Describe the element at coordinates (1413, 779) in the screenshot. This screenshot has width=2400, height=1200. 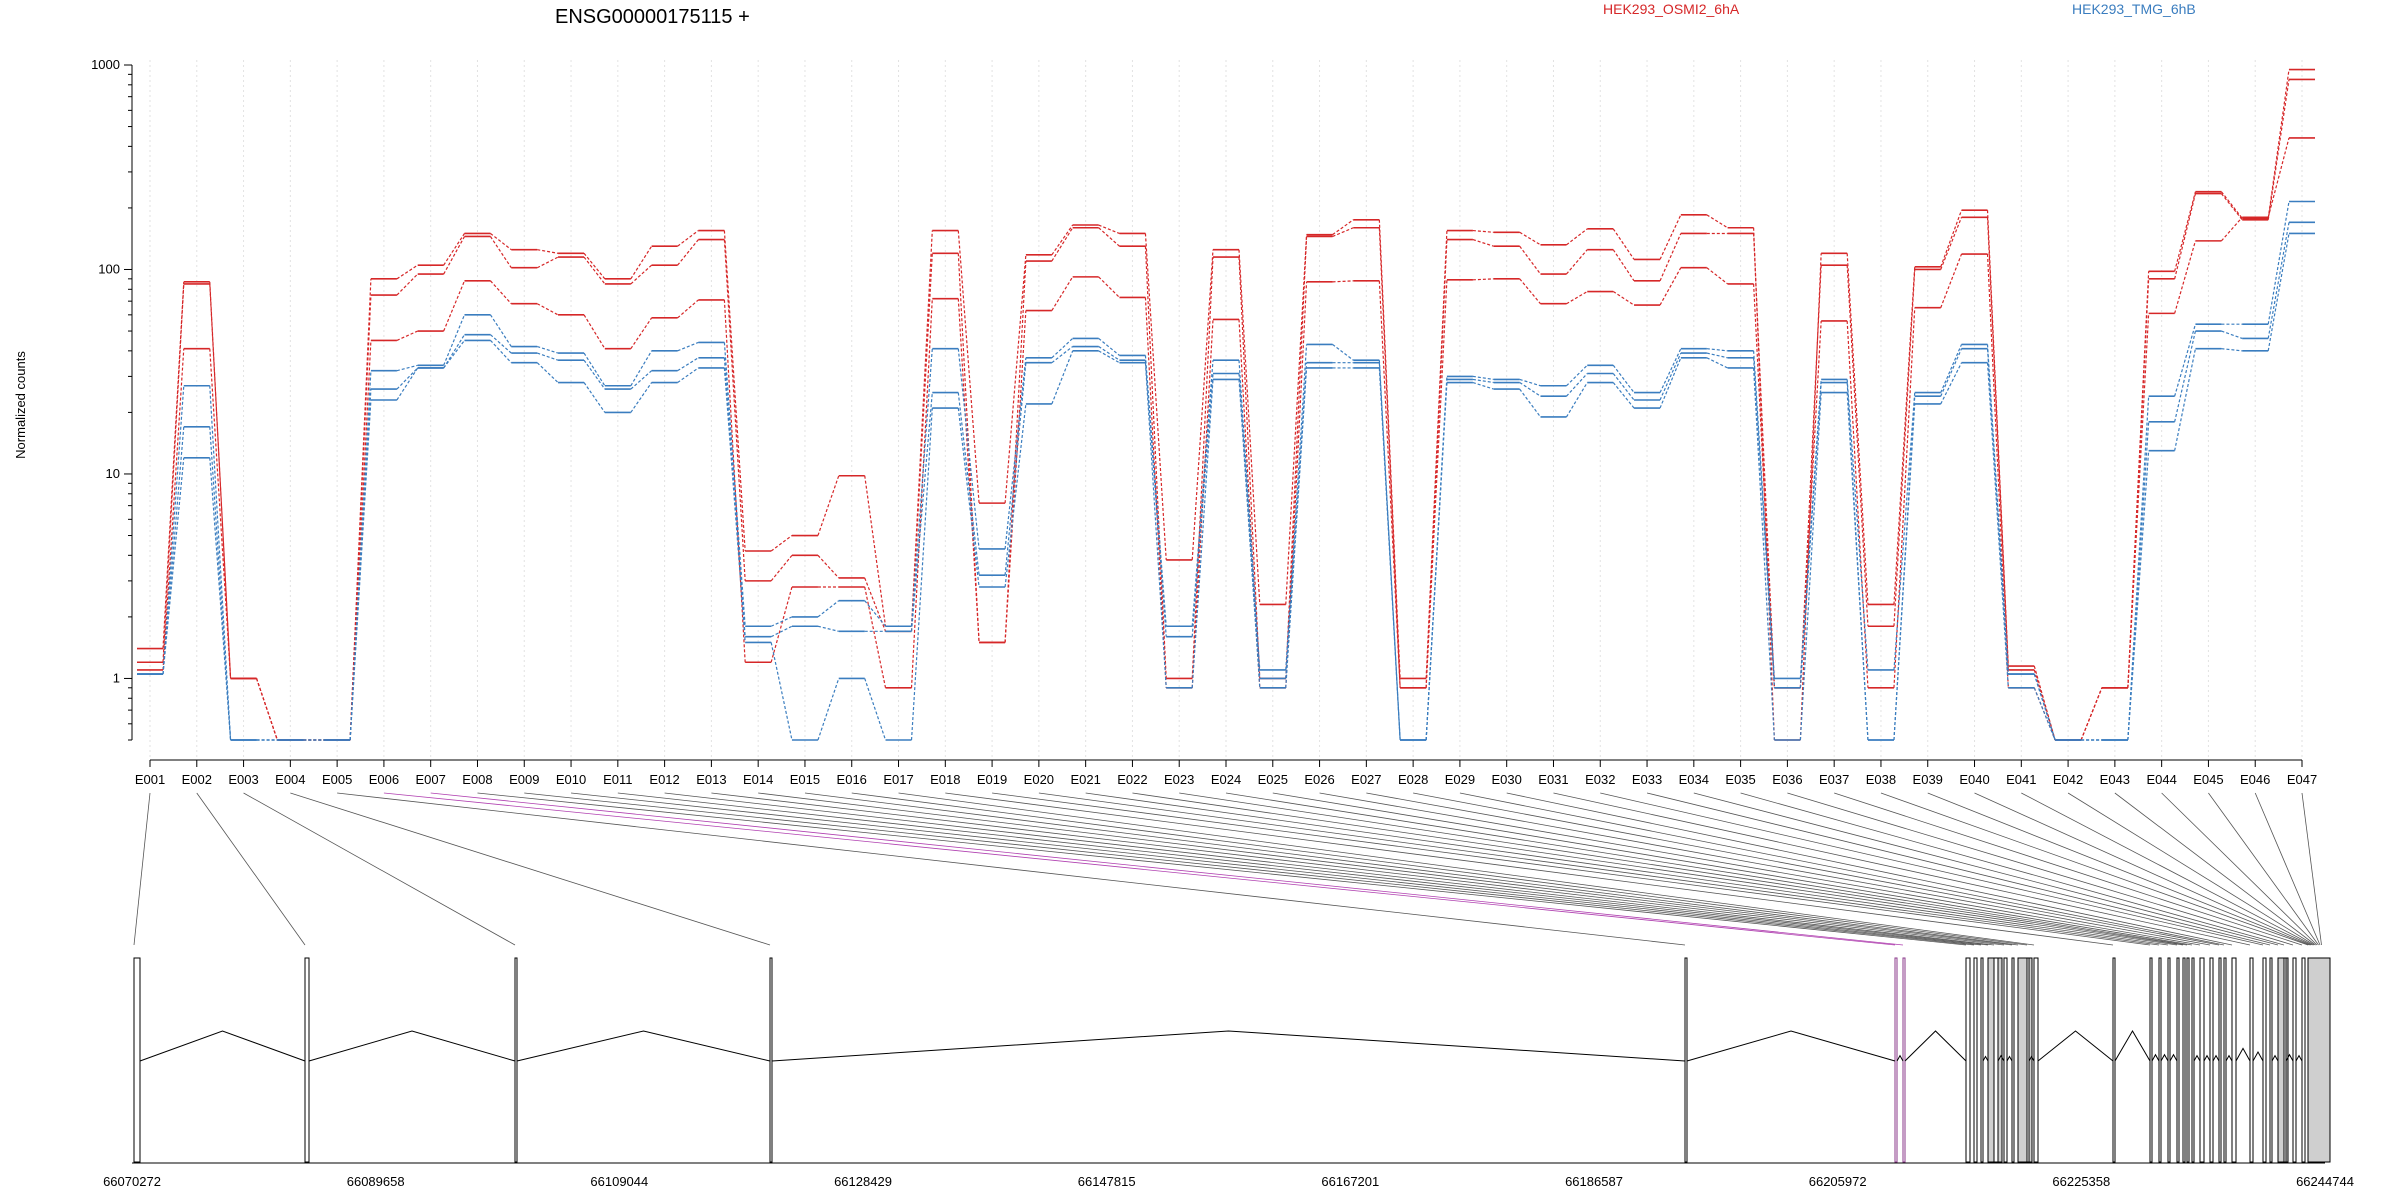
I see `exon-label: E028` at that location.